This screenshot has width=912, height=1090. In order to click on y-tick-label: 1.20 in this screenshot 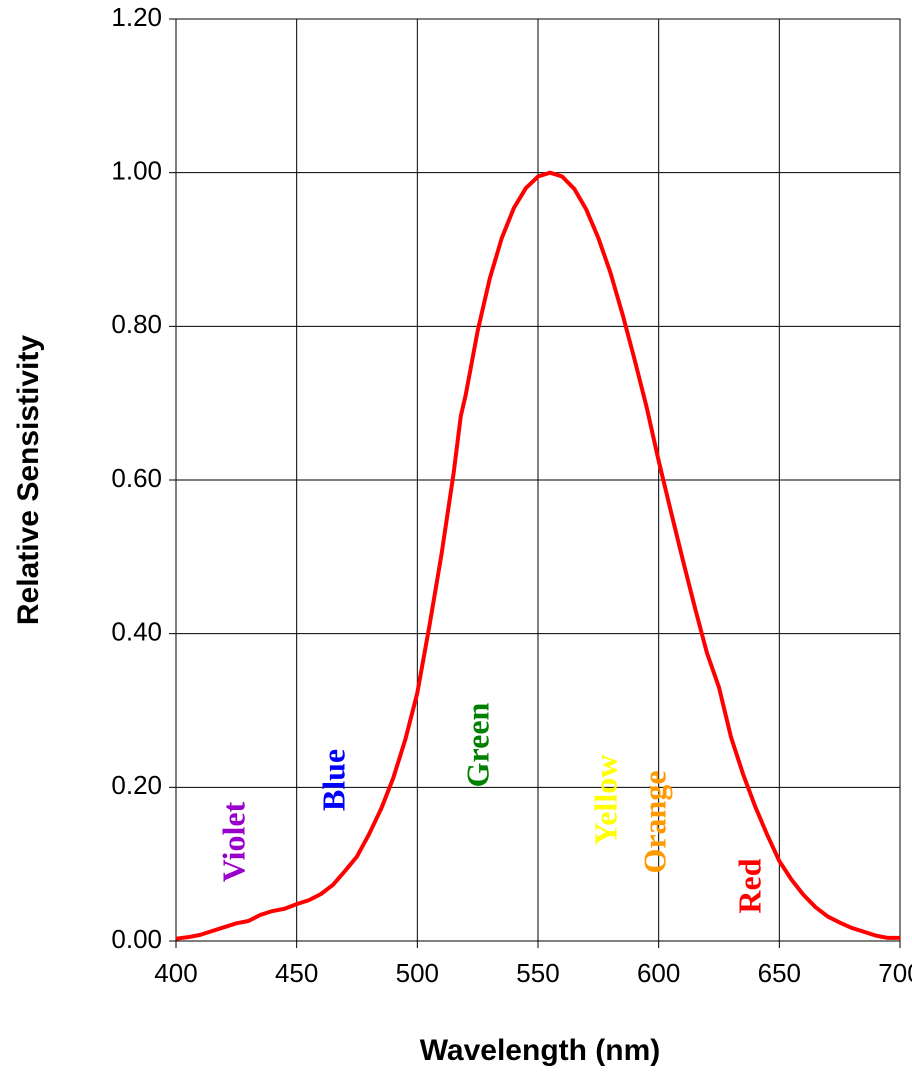, I will do `click(136, 17)`.